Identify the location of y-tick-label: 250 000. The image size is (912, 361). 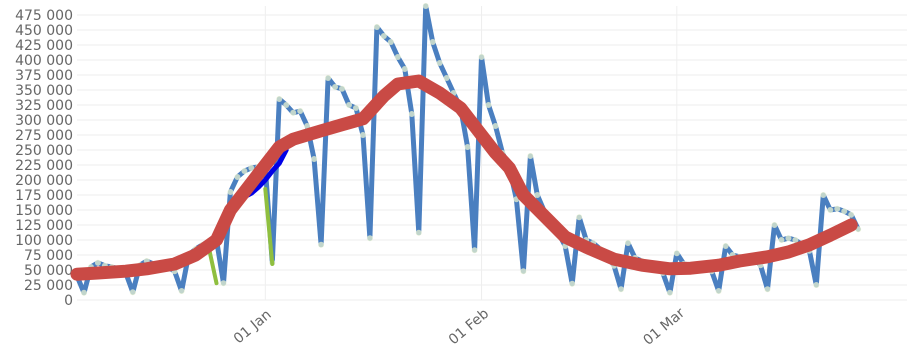
(44, 151).